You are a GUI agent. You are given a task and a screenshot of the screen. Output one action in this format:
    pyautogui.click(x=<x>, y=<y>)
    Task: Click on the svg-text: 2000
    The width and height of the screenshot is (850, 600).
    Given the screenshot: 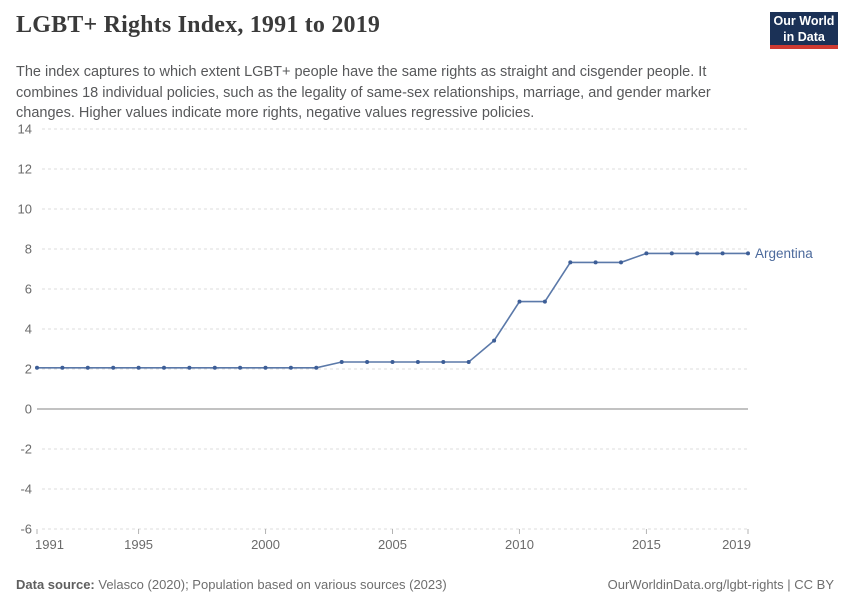 What is the action you would take?
    pyautogui.click(x=265, y=544)
    